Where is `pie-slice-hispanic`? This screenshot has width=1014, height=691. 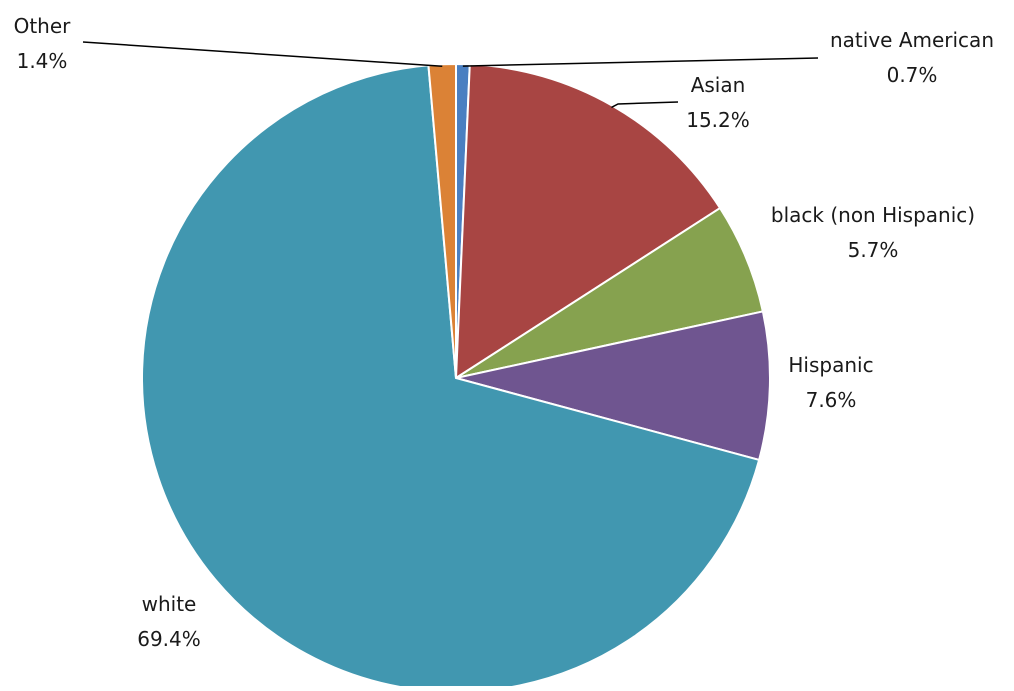
pie-slice-hispanic is located at coordinates (613, 385).